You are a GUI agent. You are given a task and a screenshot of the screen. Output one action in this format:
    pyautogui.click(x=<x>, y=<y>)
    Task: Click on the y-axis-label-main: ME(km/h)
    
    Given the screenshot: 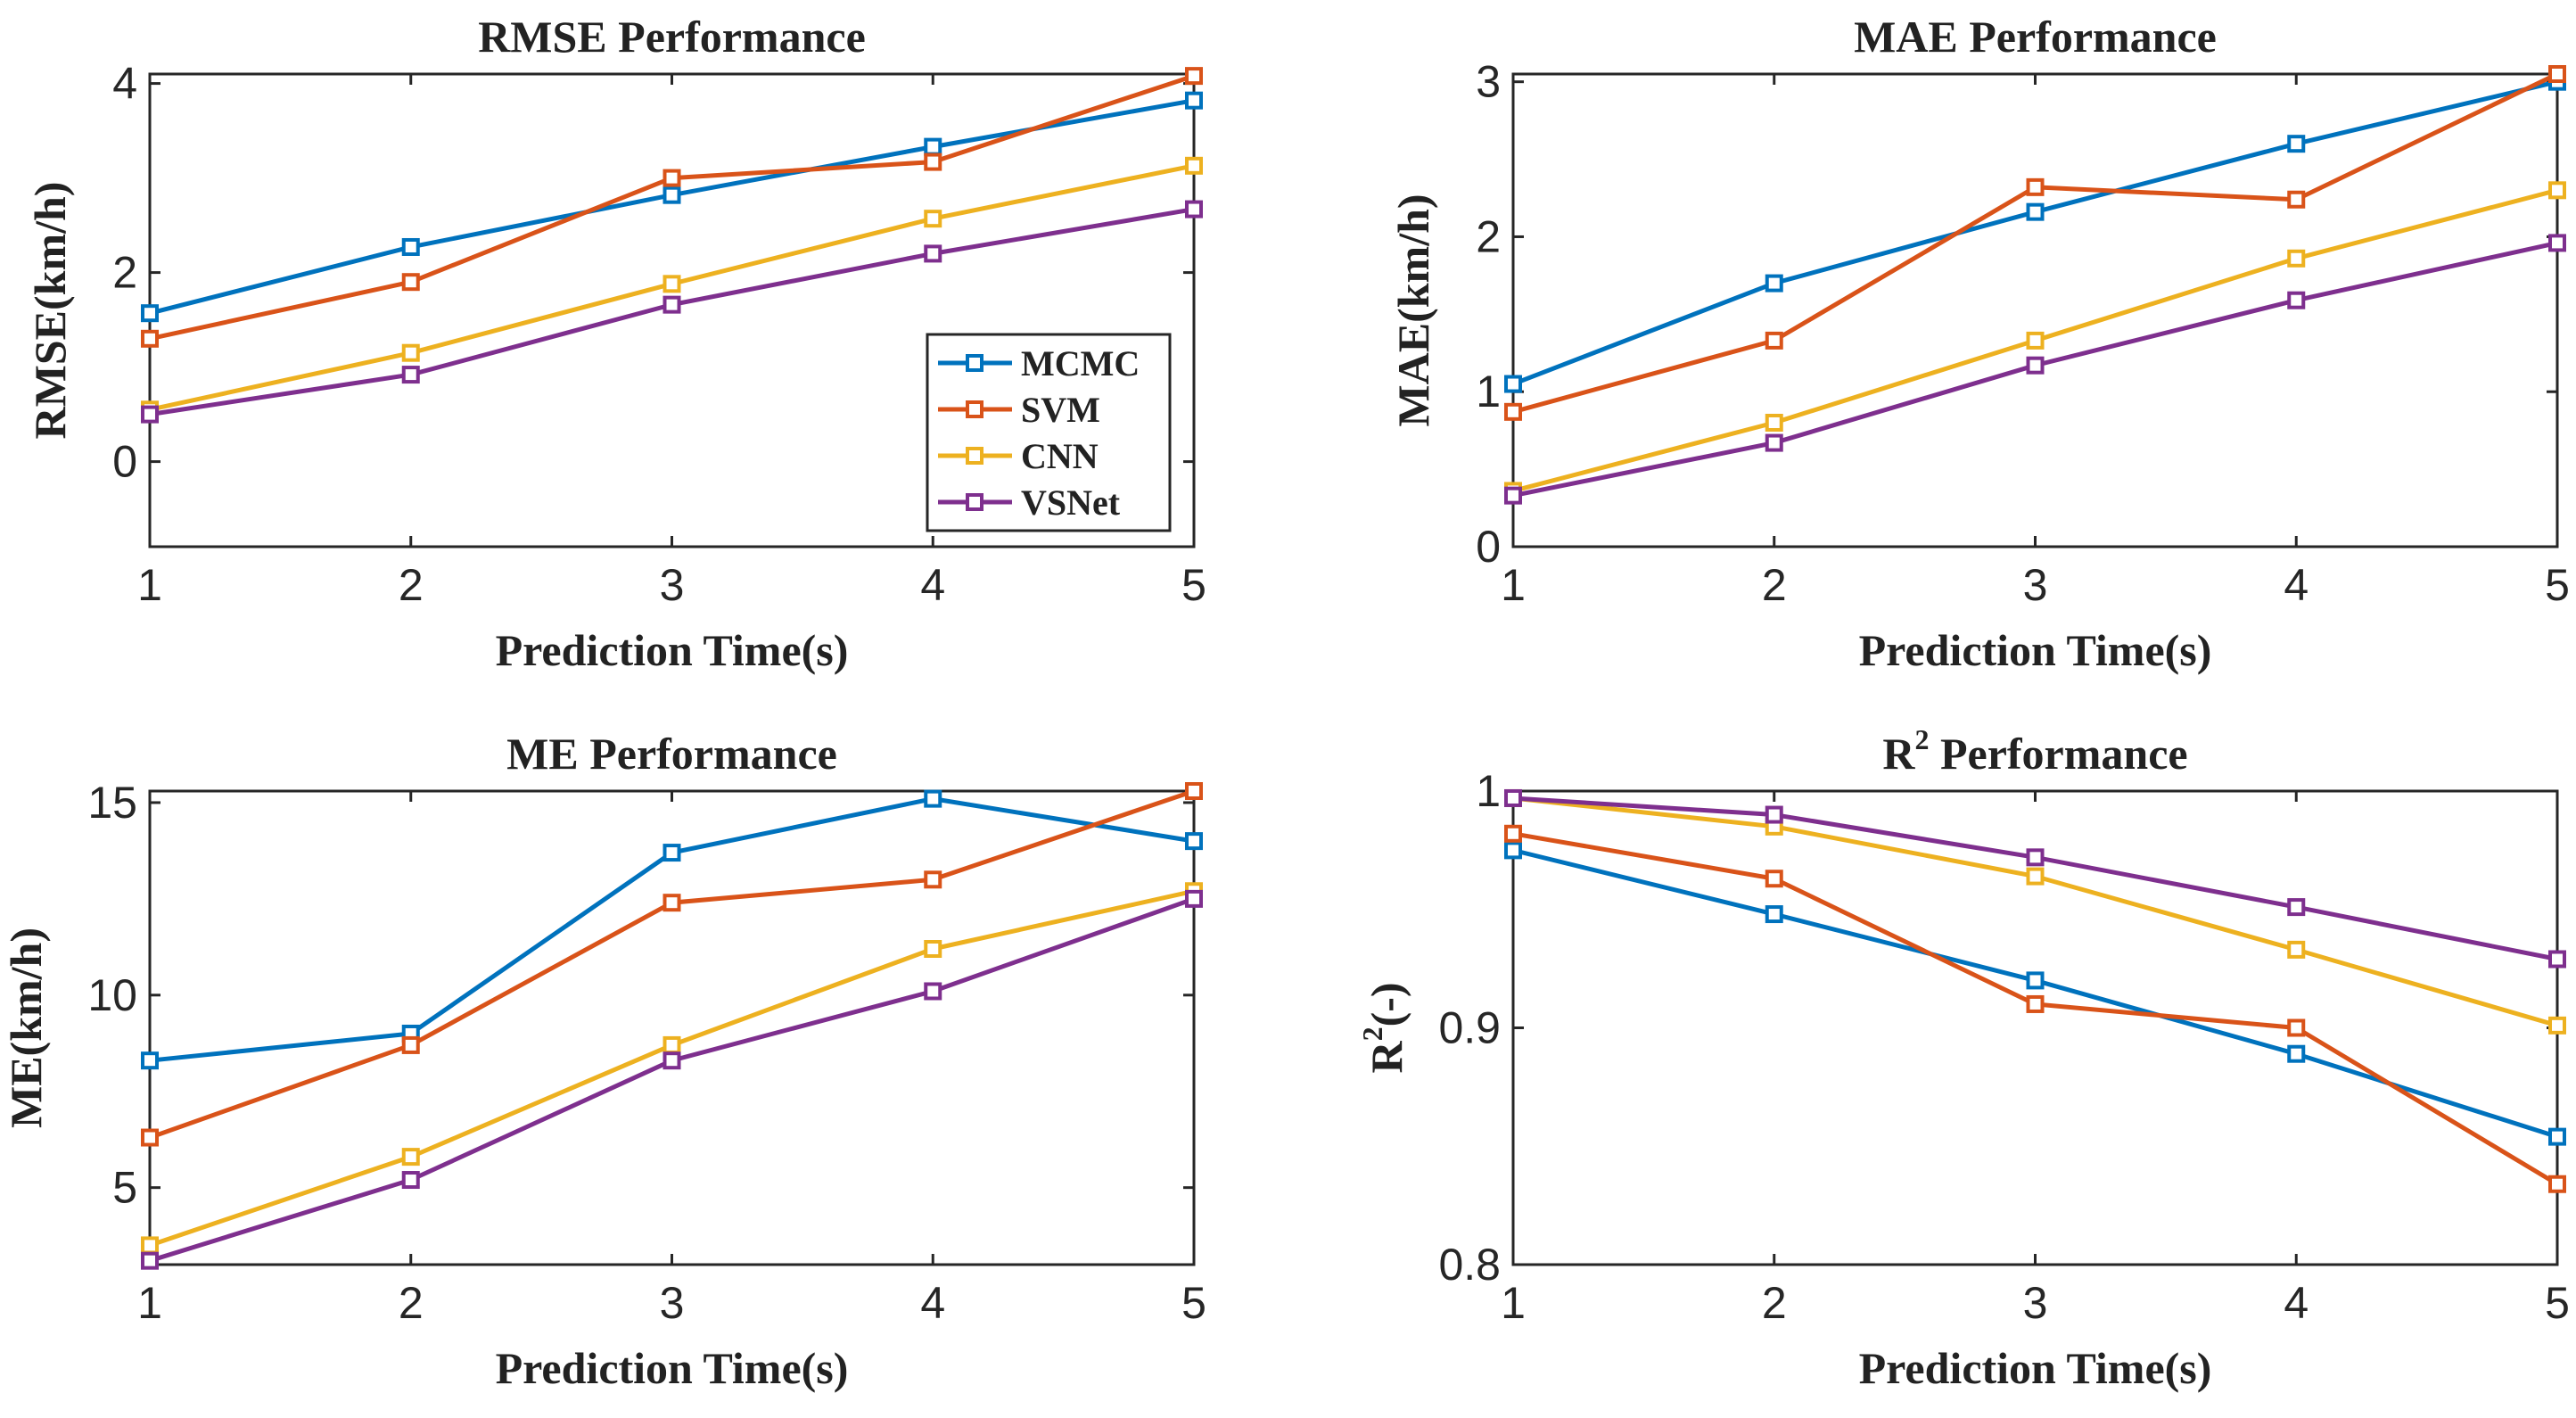 What is the action you would take?
    pyautogui.click(x=26, y=1027)
    